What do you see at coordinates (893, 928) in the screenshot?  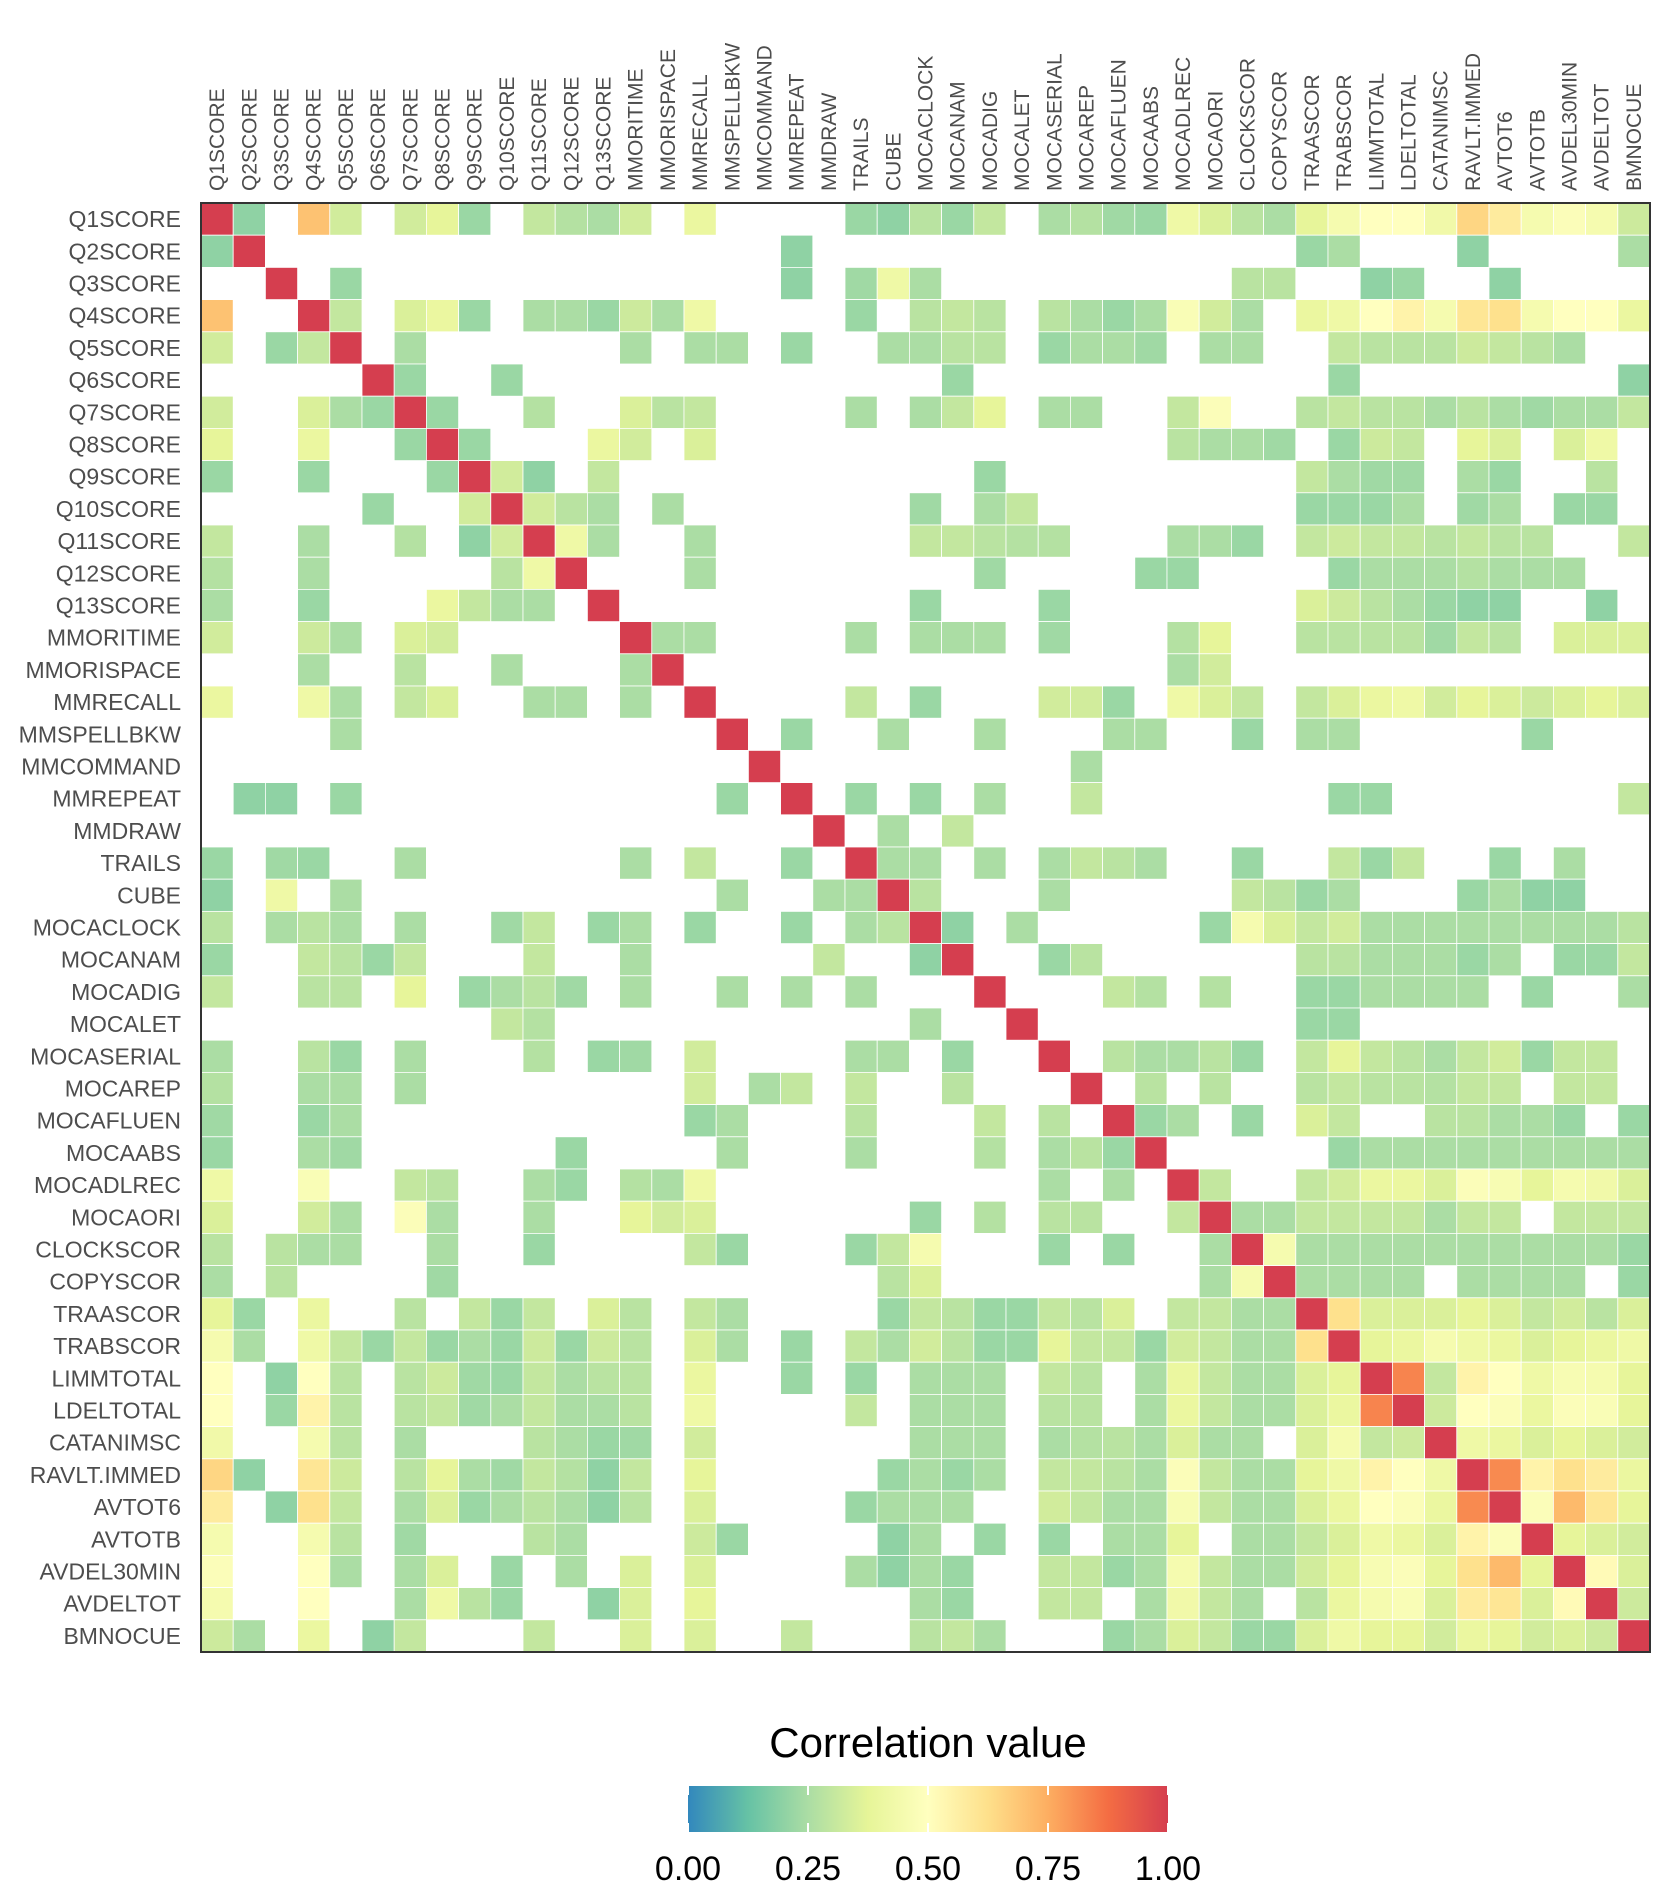 I see `cell-mocaclock-cube` at bounding box center [893, 928].